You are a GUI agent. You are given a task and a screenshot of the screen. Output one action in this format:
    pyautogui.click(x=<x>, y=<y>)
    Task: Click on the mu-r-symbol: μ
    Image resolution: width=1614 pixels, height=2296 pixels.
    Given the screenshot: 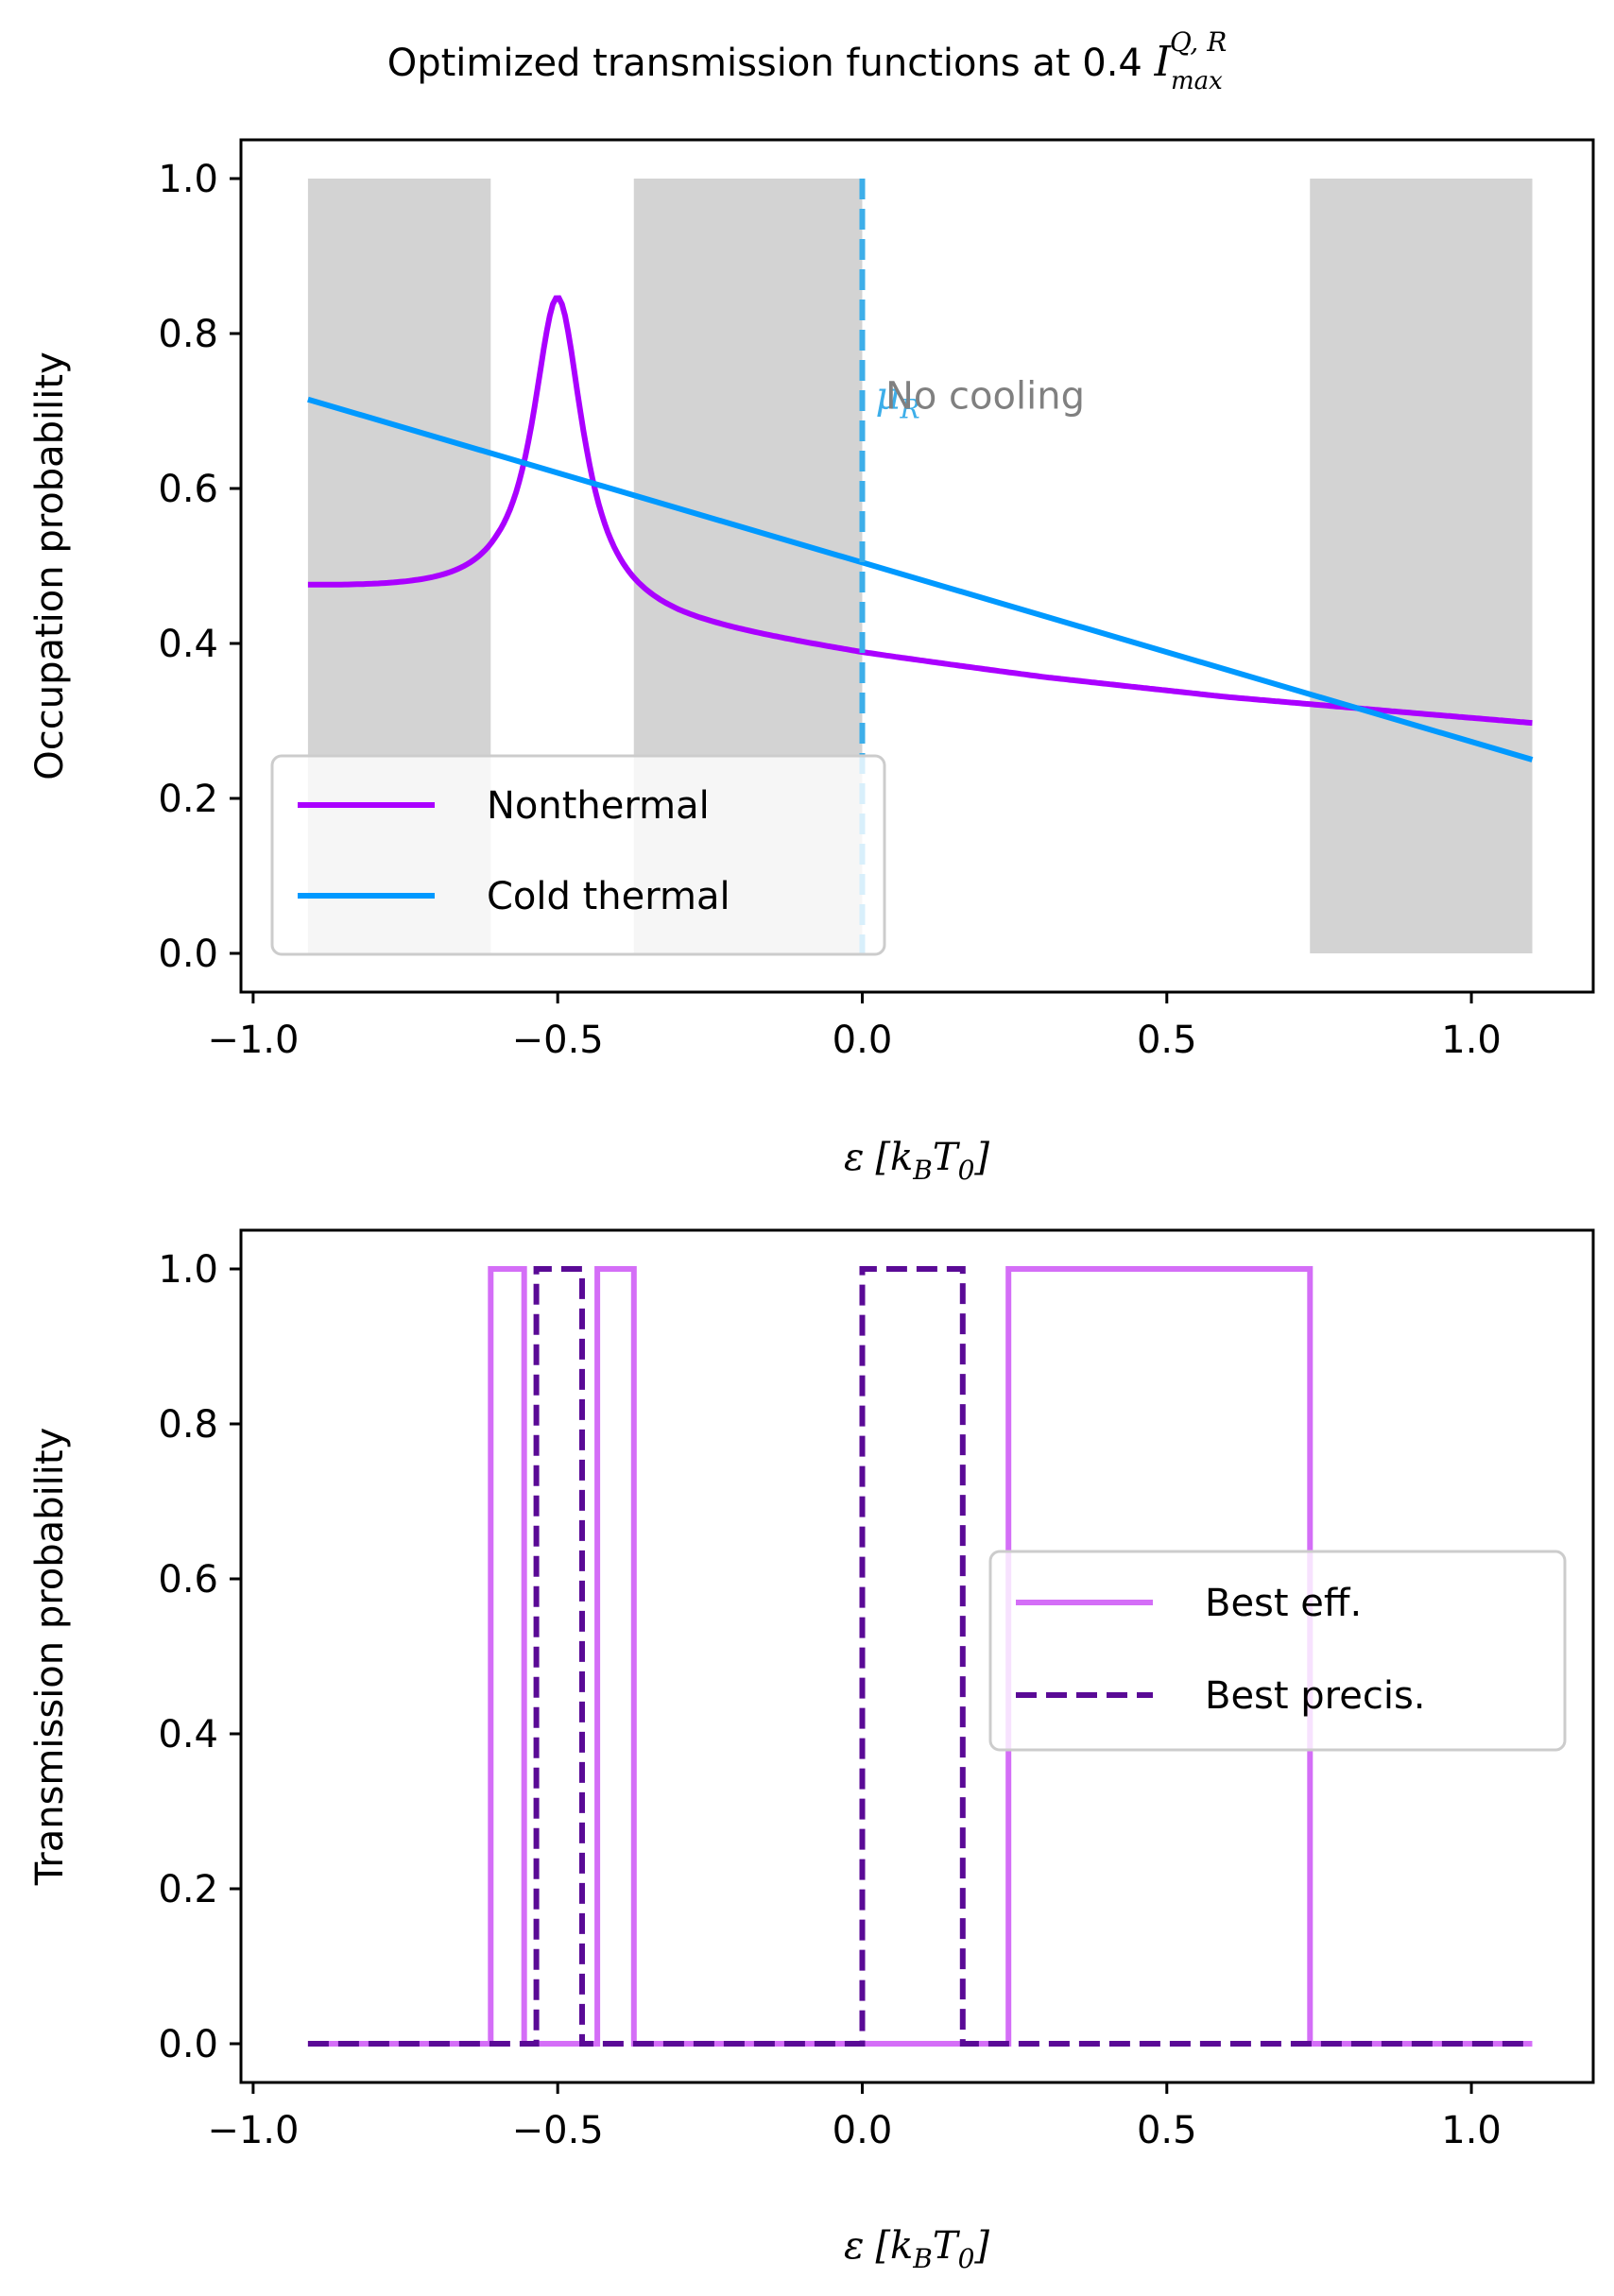 What is the action you would take?
    pyautogui.click(x=887, y=397)
    